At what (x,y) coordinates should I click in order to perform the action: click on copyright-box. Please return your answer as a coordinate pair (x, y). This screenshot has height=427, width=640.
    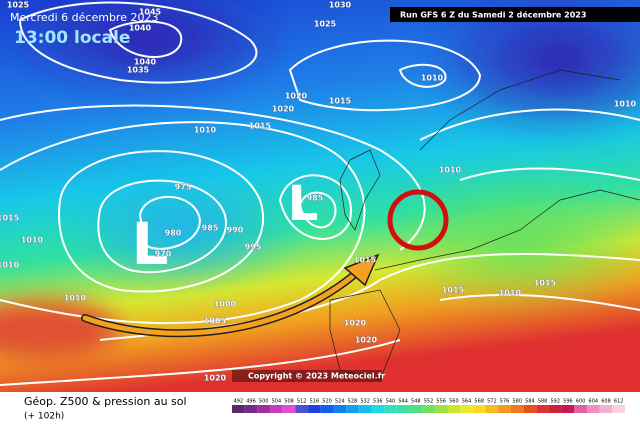
    Looking at the image, I should click on (307, 376).